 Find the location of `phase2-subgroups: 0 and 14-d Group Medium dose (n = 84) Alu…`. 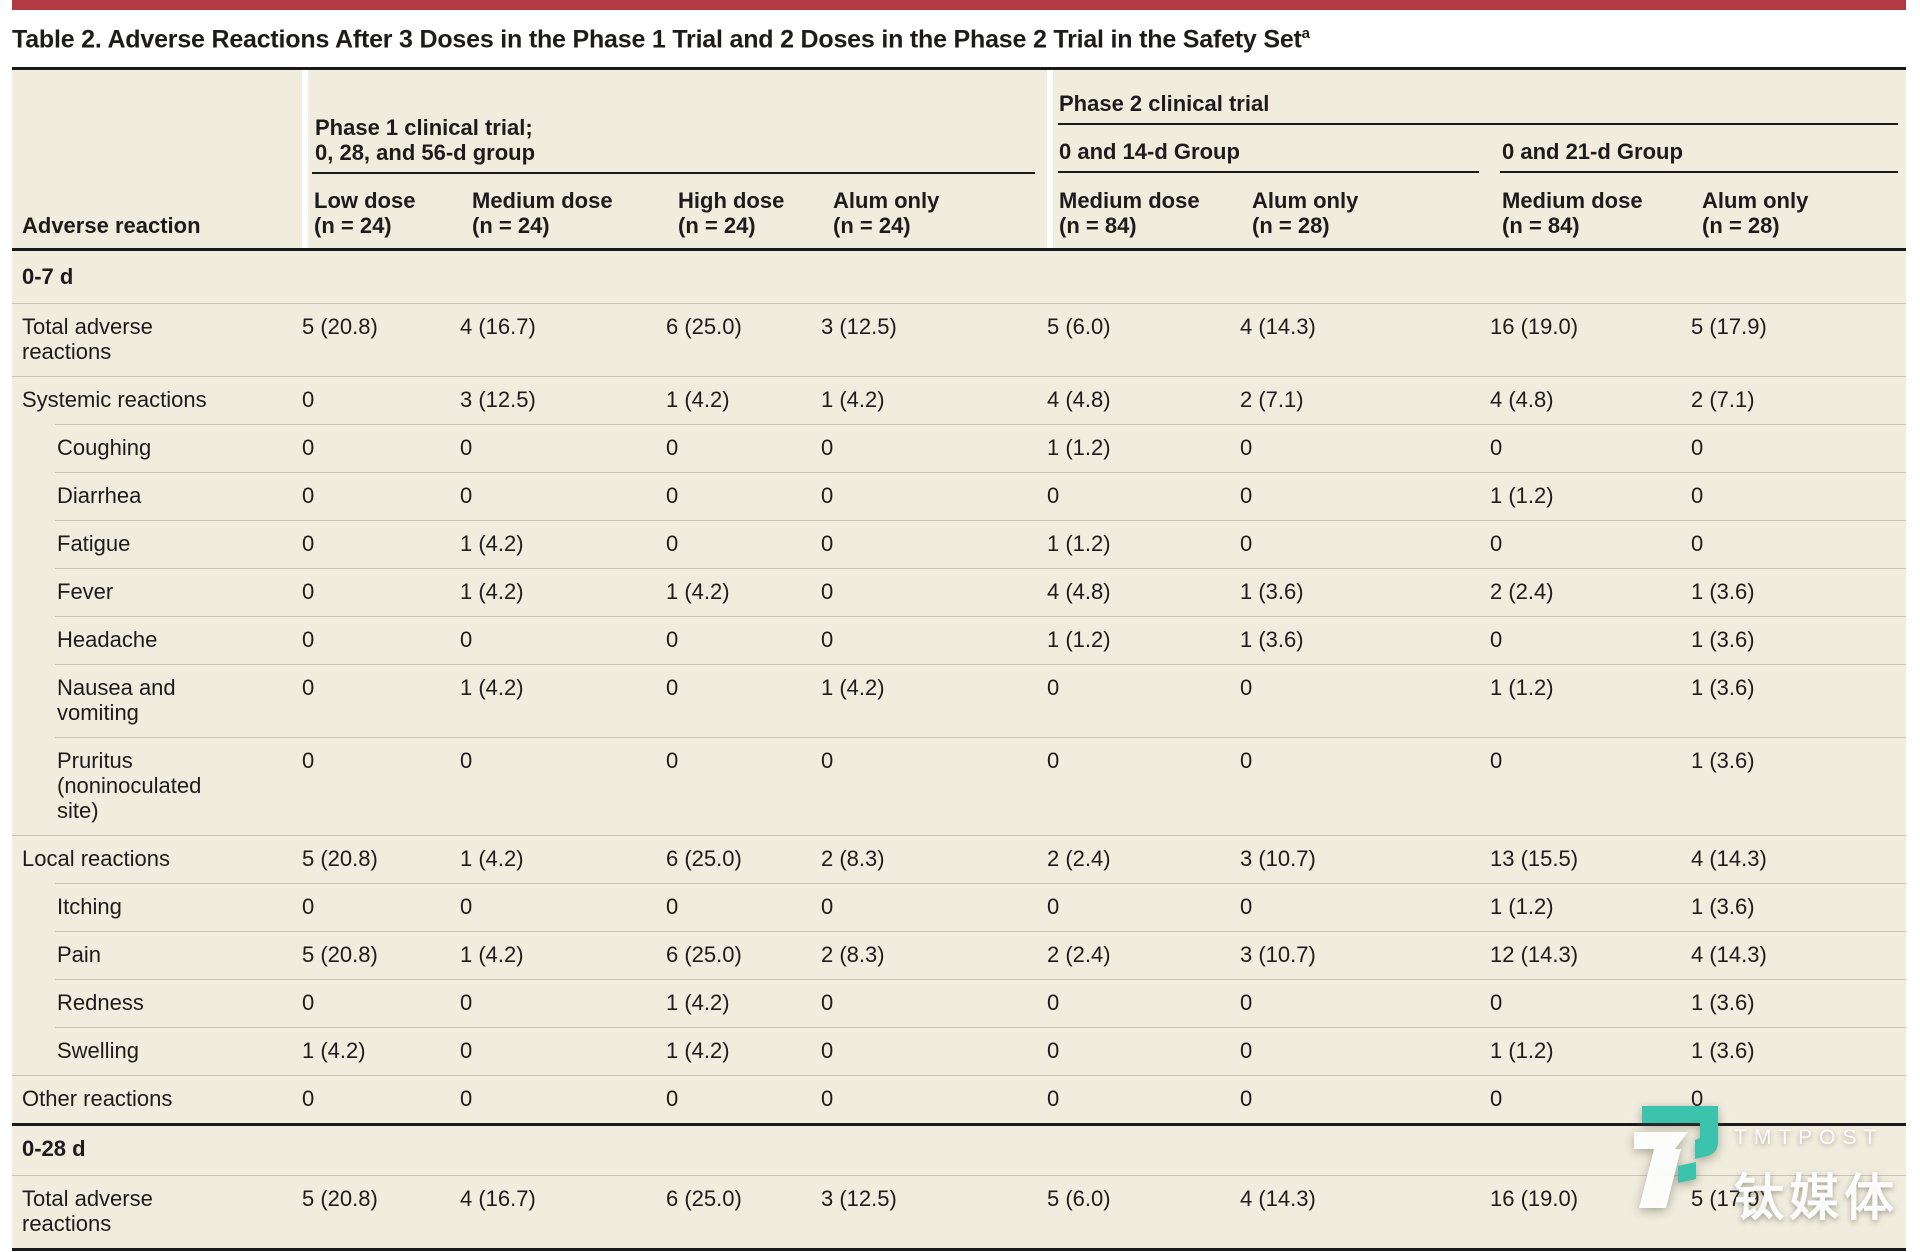

phase2-subgroups: 0 and 14-d Group Medium dose (n = 84) Alu… is located at coordinates (1479, 186).